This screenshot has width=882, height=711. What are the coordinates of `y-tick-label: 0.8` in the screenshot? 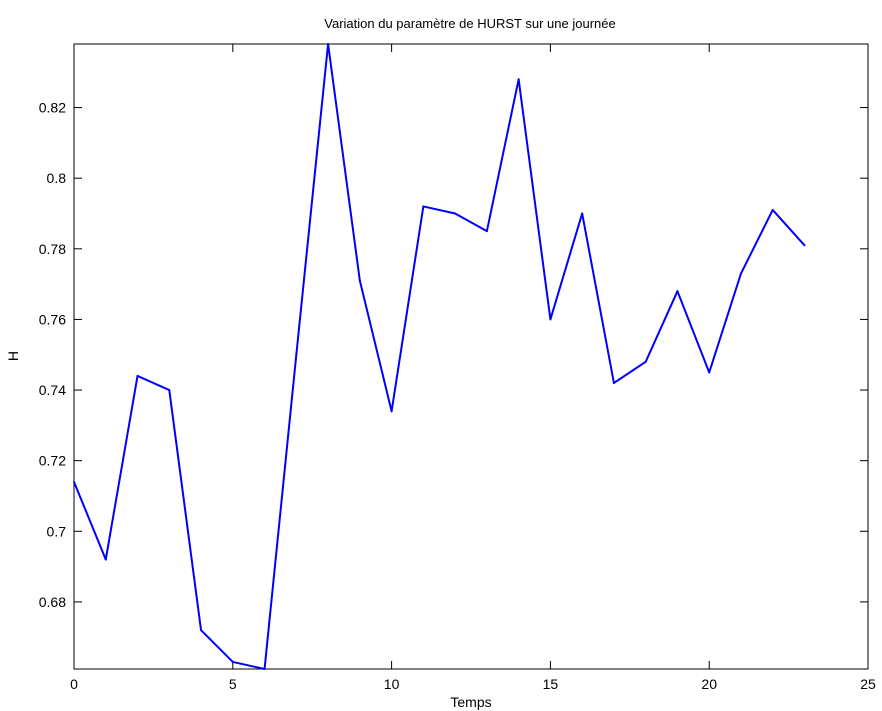 It's located at (57, 178).